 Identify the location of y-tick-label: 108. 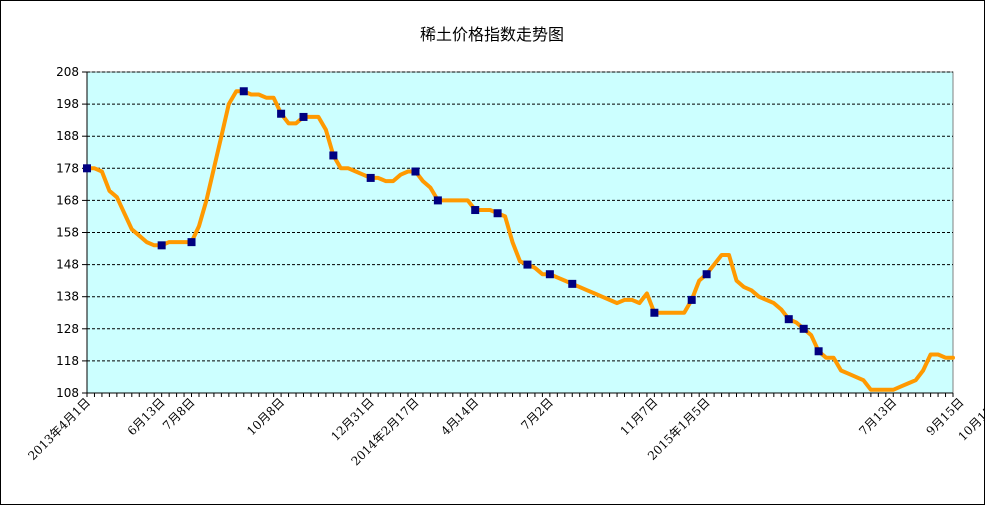
(67, 393).